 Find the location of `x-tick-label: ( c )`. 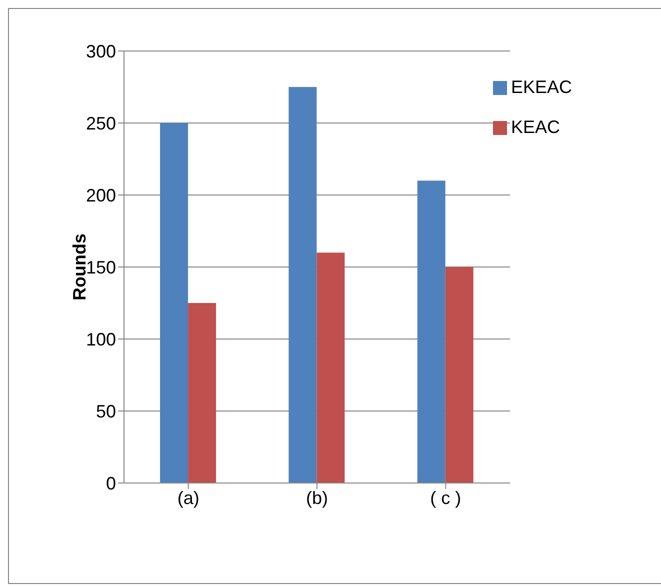

x-tick-label: ( c ) is located at coordinates (446, 498).